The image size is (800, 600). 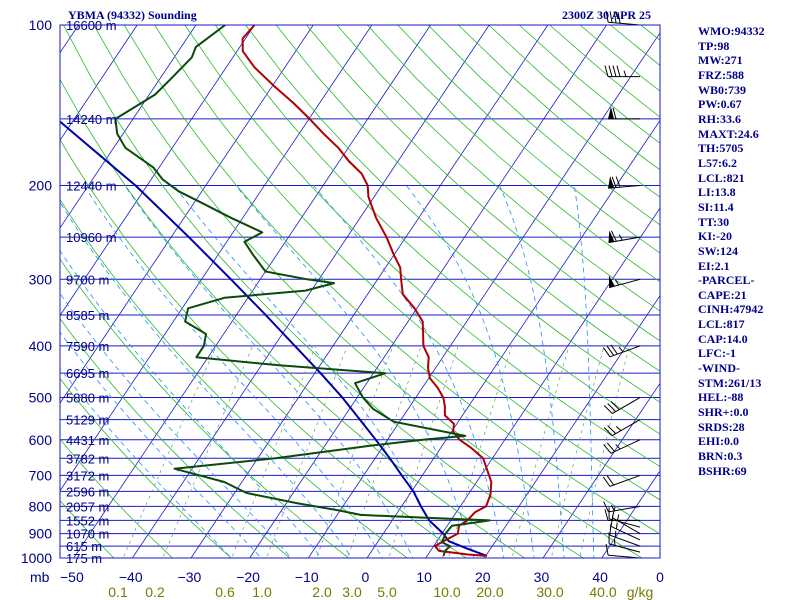 What do you see at coordinates (307, 577) in the screenshot?
I see `temperature-tick-label: −10` at bounding box center [307, 577].